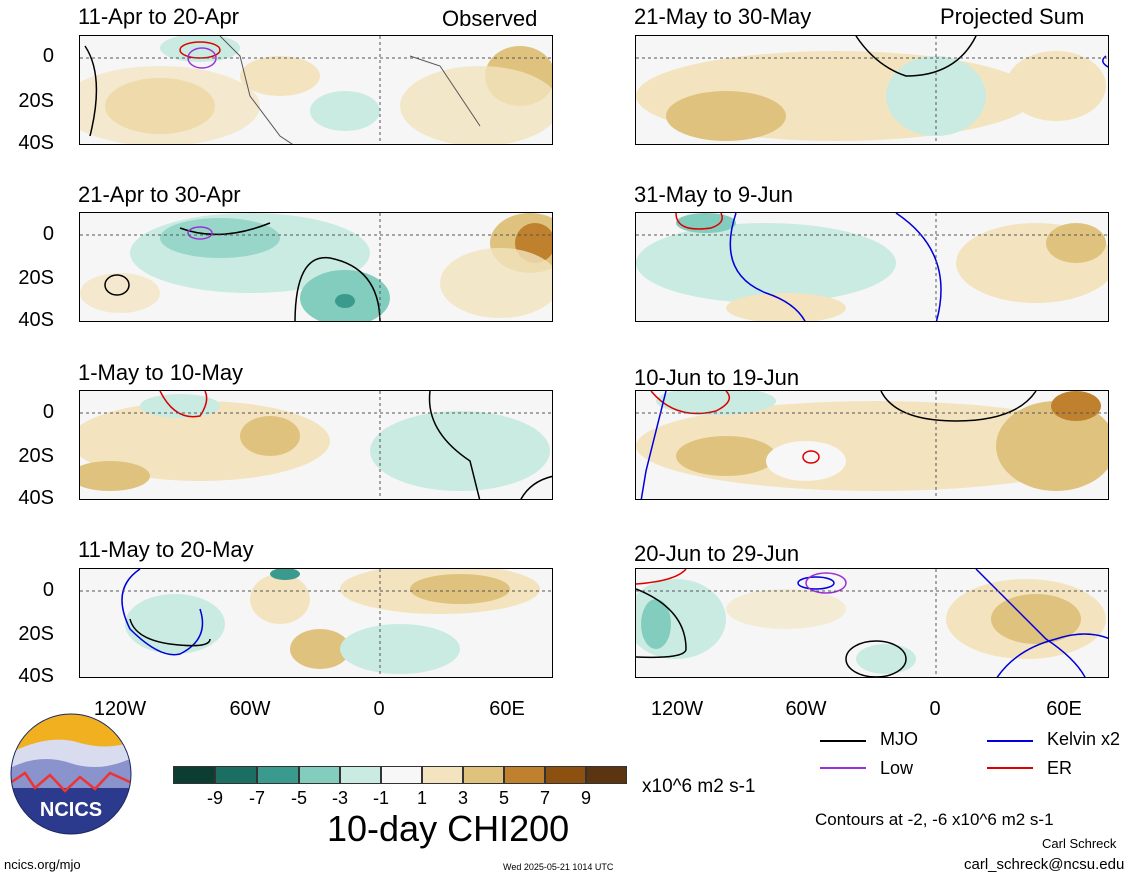  I want to click on cbar-label-6: 3, so click(462, 798).